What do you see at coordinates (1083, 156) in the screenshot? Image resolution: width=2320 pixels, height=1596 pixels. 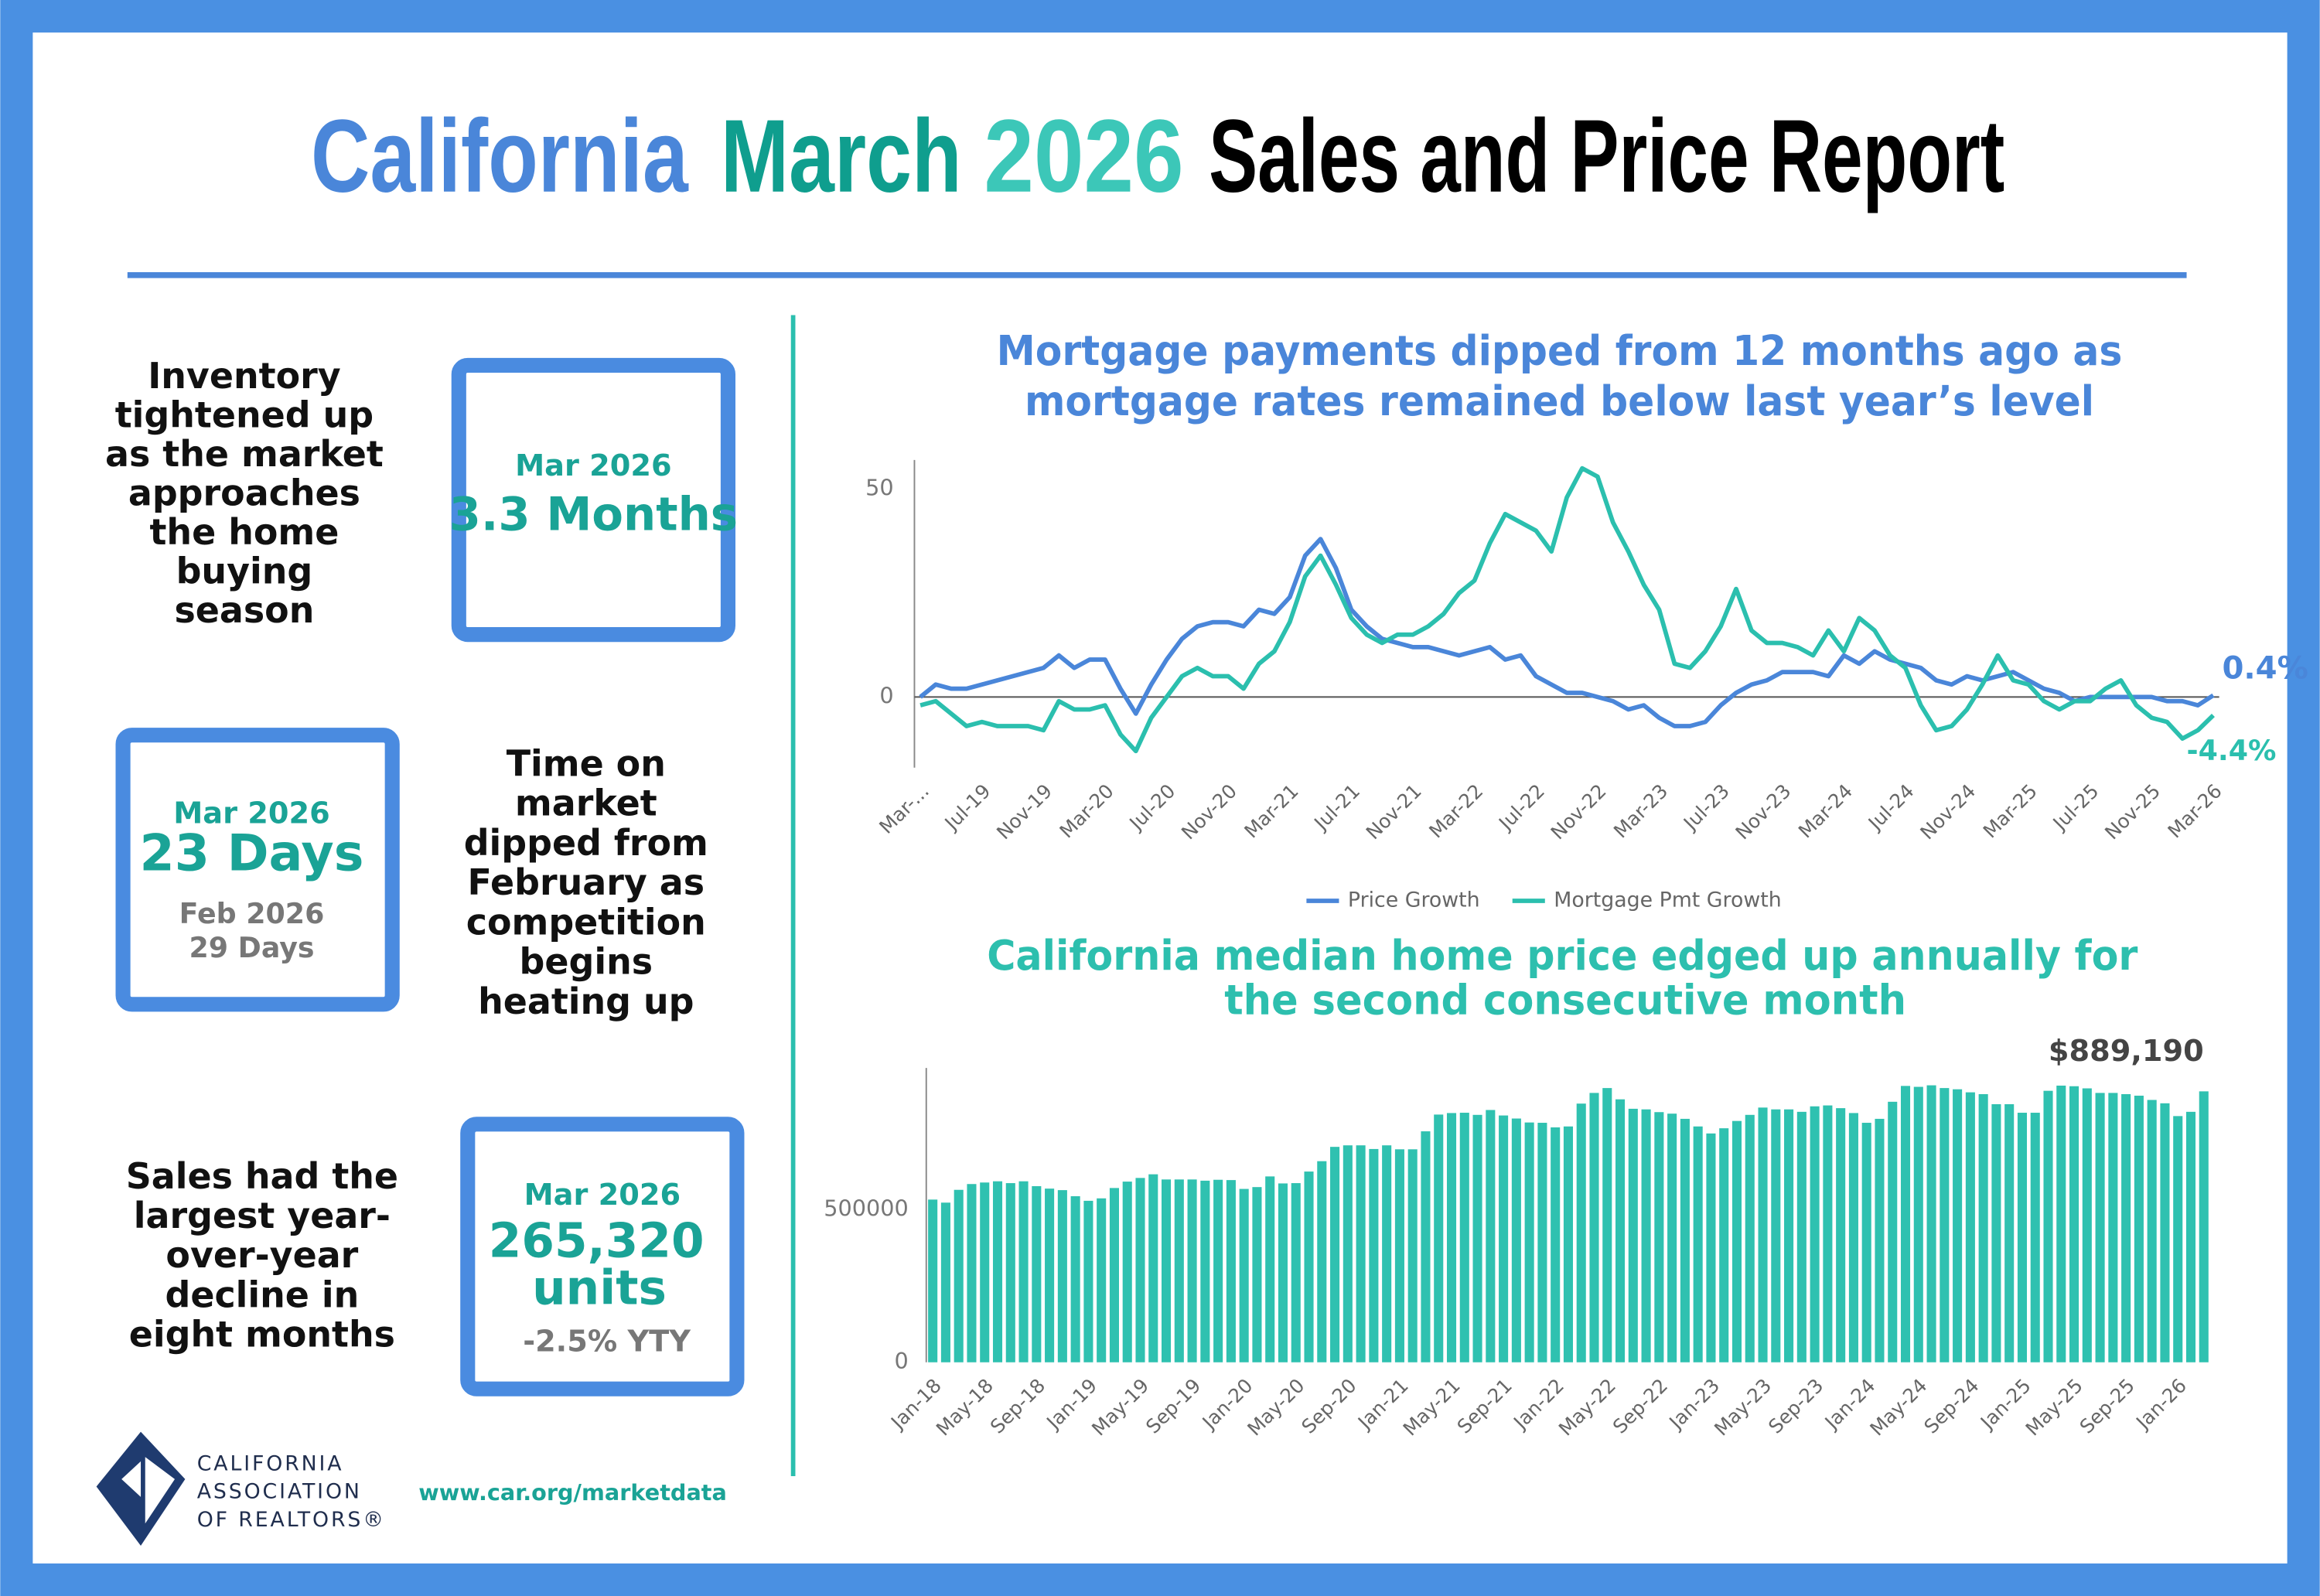 I see `title-part: 2026` at bounding box center [1083, 156].